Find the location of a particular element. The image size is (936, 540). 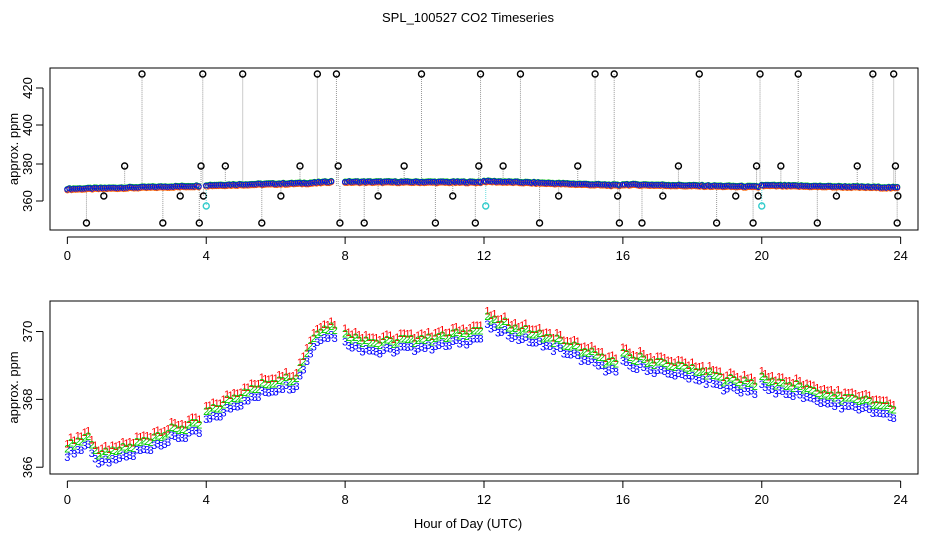

x-tick-label: 12 is located at coordinates (484, 255).